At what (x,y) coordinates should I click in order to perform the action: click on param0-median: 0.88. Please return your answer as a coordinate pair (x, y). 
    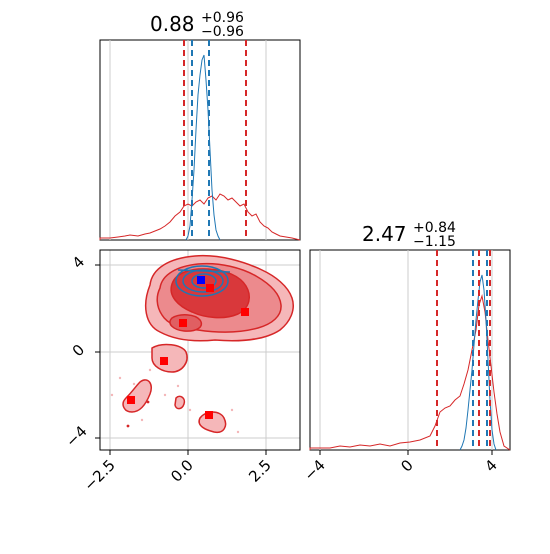
    Looking at the image, I should click on (172, 24).